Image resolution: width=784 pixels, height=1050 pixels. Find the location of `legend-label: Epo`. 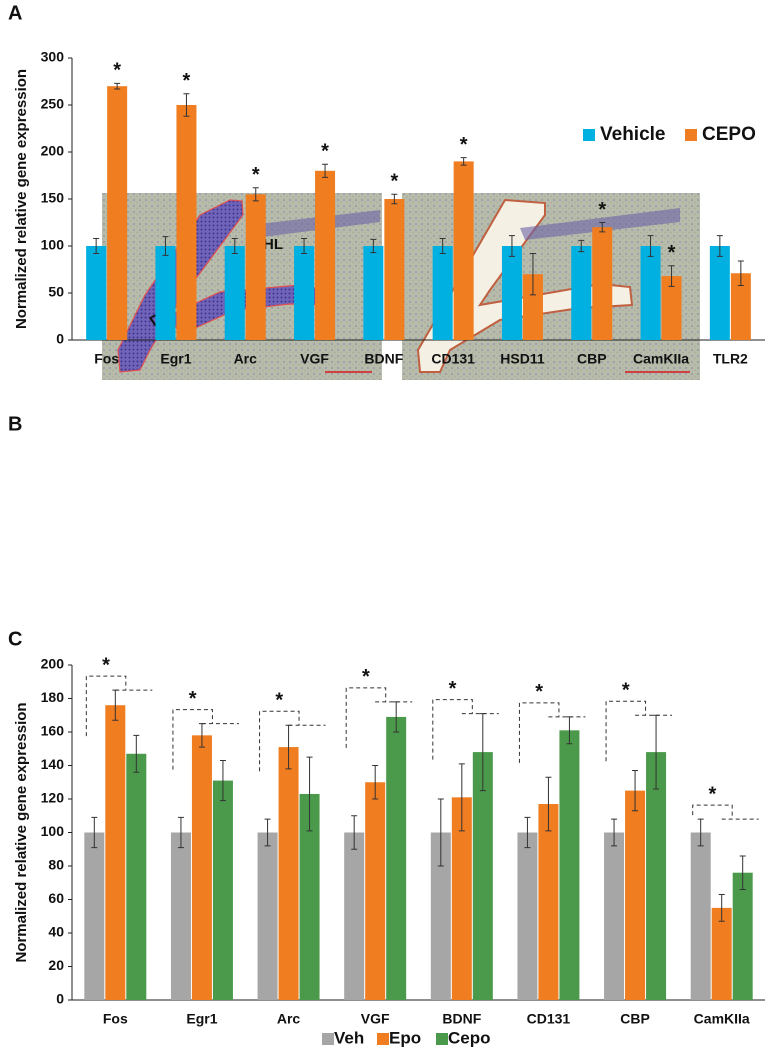

legend-label: Epo is located at coordinates (405, 1037).